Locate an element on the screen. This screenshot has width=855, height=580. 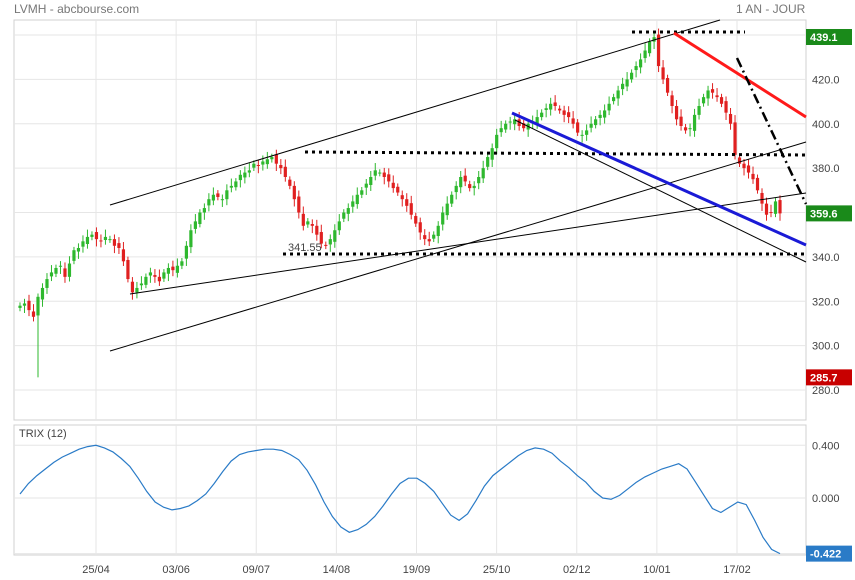
price-tick-label: 400.0 is located at coordinates (826, 125).